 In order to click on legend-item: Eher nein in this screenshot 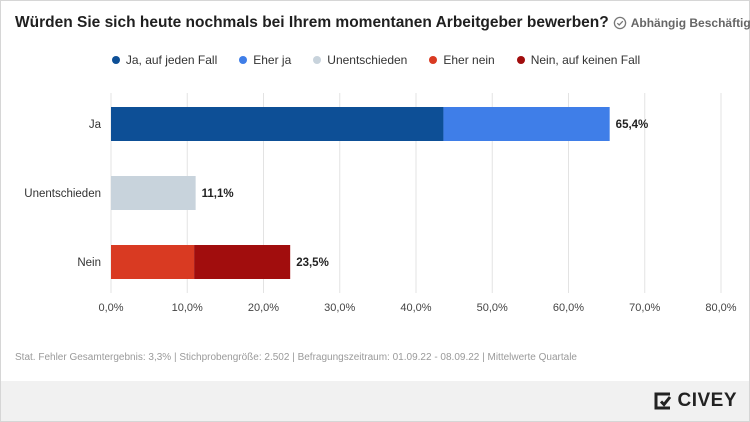, I will do `click(462, 60)`.